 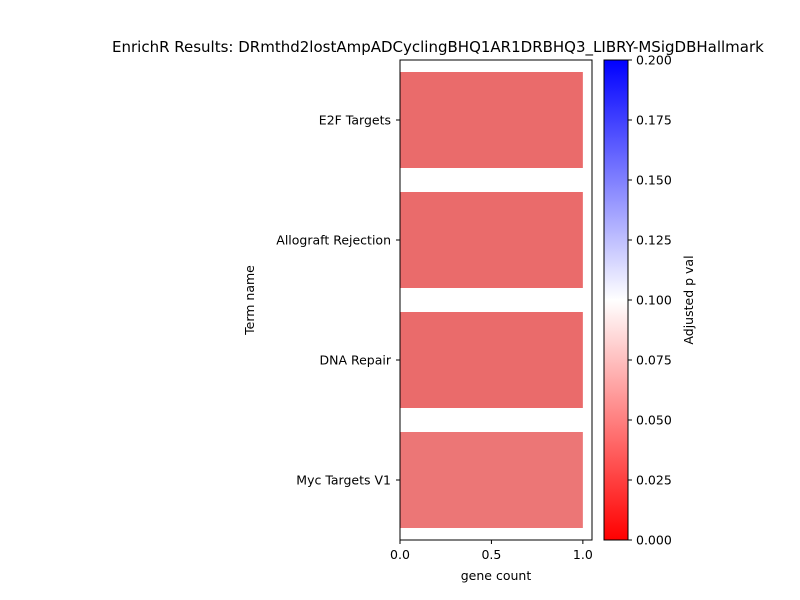 What do you see at coordinates (654, 240) in the screenshot?
I see `colorbar-tick-label: 0.125` at bounding box center [654, 240].